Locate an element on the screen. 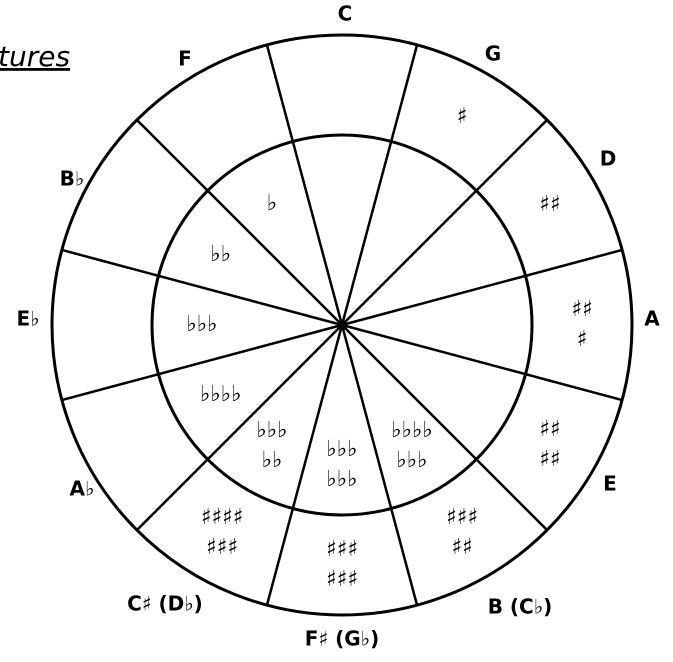 This screenshot has height=662, width=673. key-label: B♭ is located at coordinates (72, 179).